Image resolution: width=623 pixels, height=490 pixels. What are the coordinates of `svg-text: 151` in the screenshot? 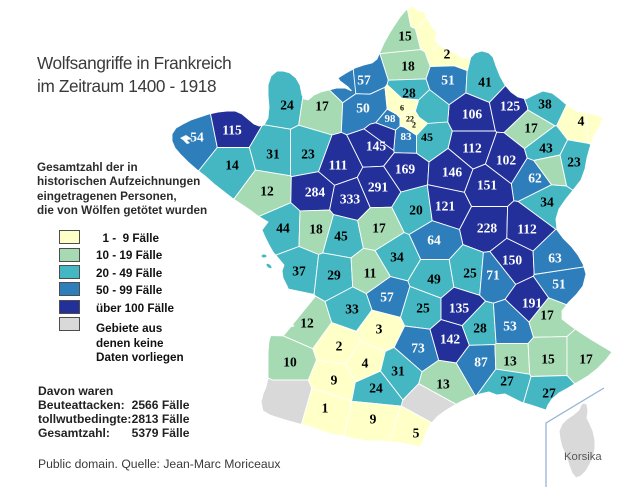 It's located at (487, 185).